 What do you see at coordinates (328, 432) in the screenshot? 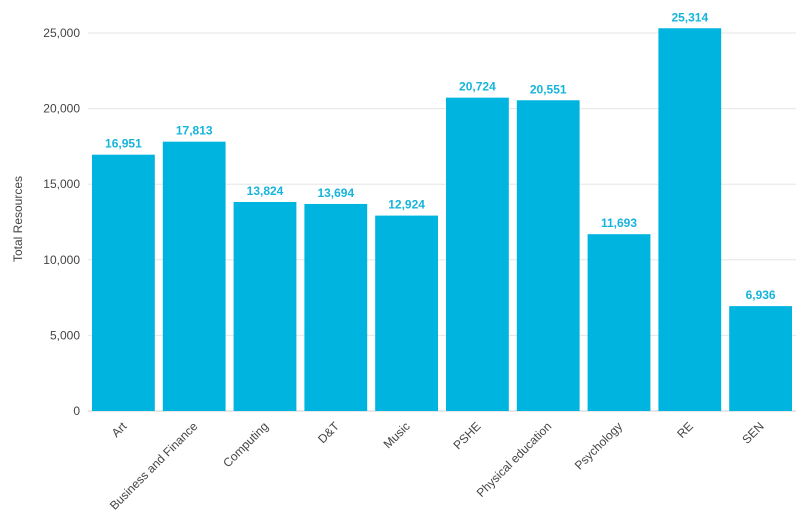
I see `x-tick-label: D&T` at bounding box center [328, 432].